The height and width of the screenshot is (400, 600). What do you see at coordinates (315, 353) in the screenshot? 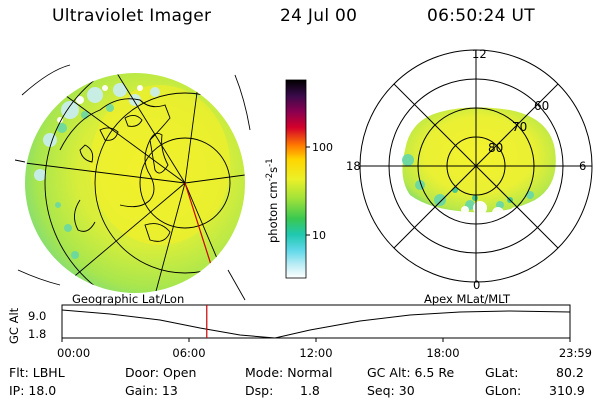
I see `timeline-tick-label: 12:00` at bounding box center [315, 353].